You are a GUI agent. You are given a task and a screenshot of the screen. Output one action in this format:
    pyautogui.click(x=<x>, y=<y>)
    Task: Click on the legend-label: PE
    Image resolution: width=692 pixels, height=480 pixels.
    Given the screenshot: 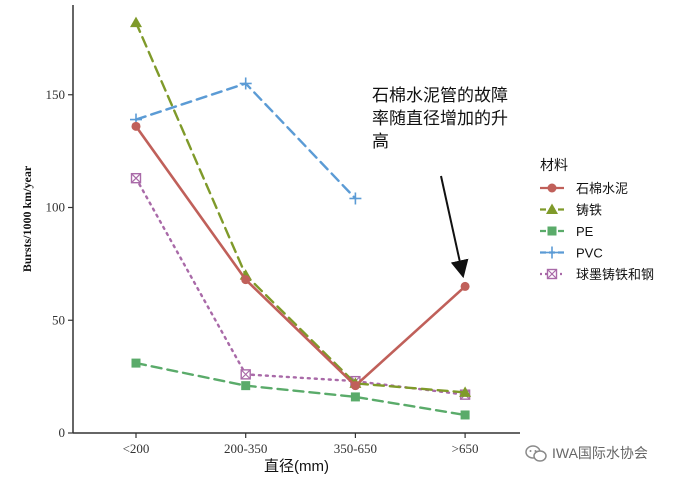 What is the action you would take?
    pyautogui.click(x=585, y=231)
    